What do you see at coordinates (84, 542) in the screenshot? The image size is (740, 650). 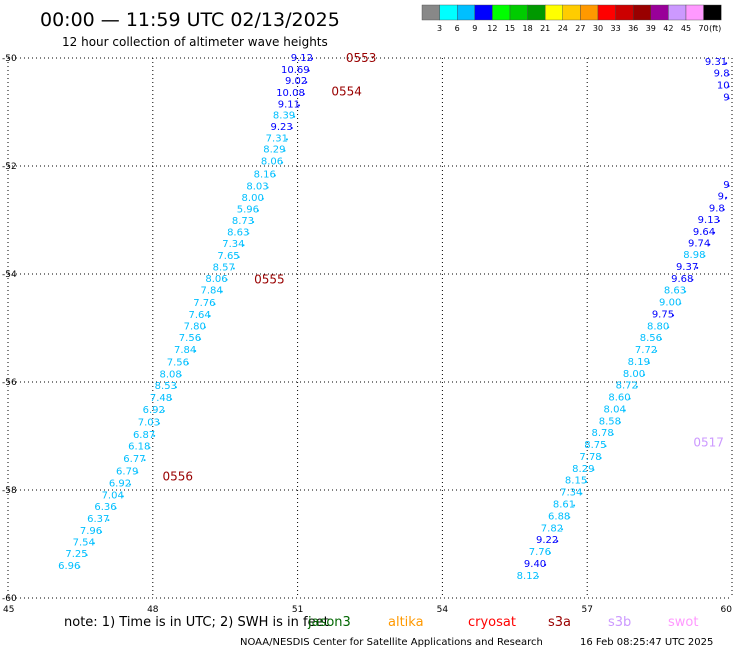 I see `swh-label: 7.54` at bounding box center [84, 542].